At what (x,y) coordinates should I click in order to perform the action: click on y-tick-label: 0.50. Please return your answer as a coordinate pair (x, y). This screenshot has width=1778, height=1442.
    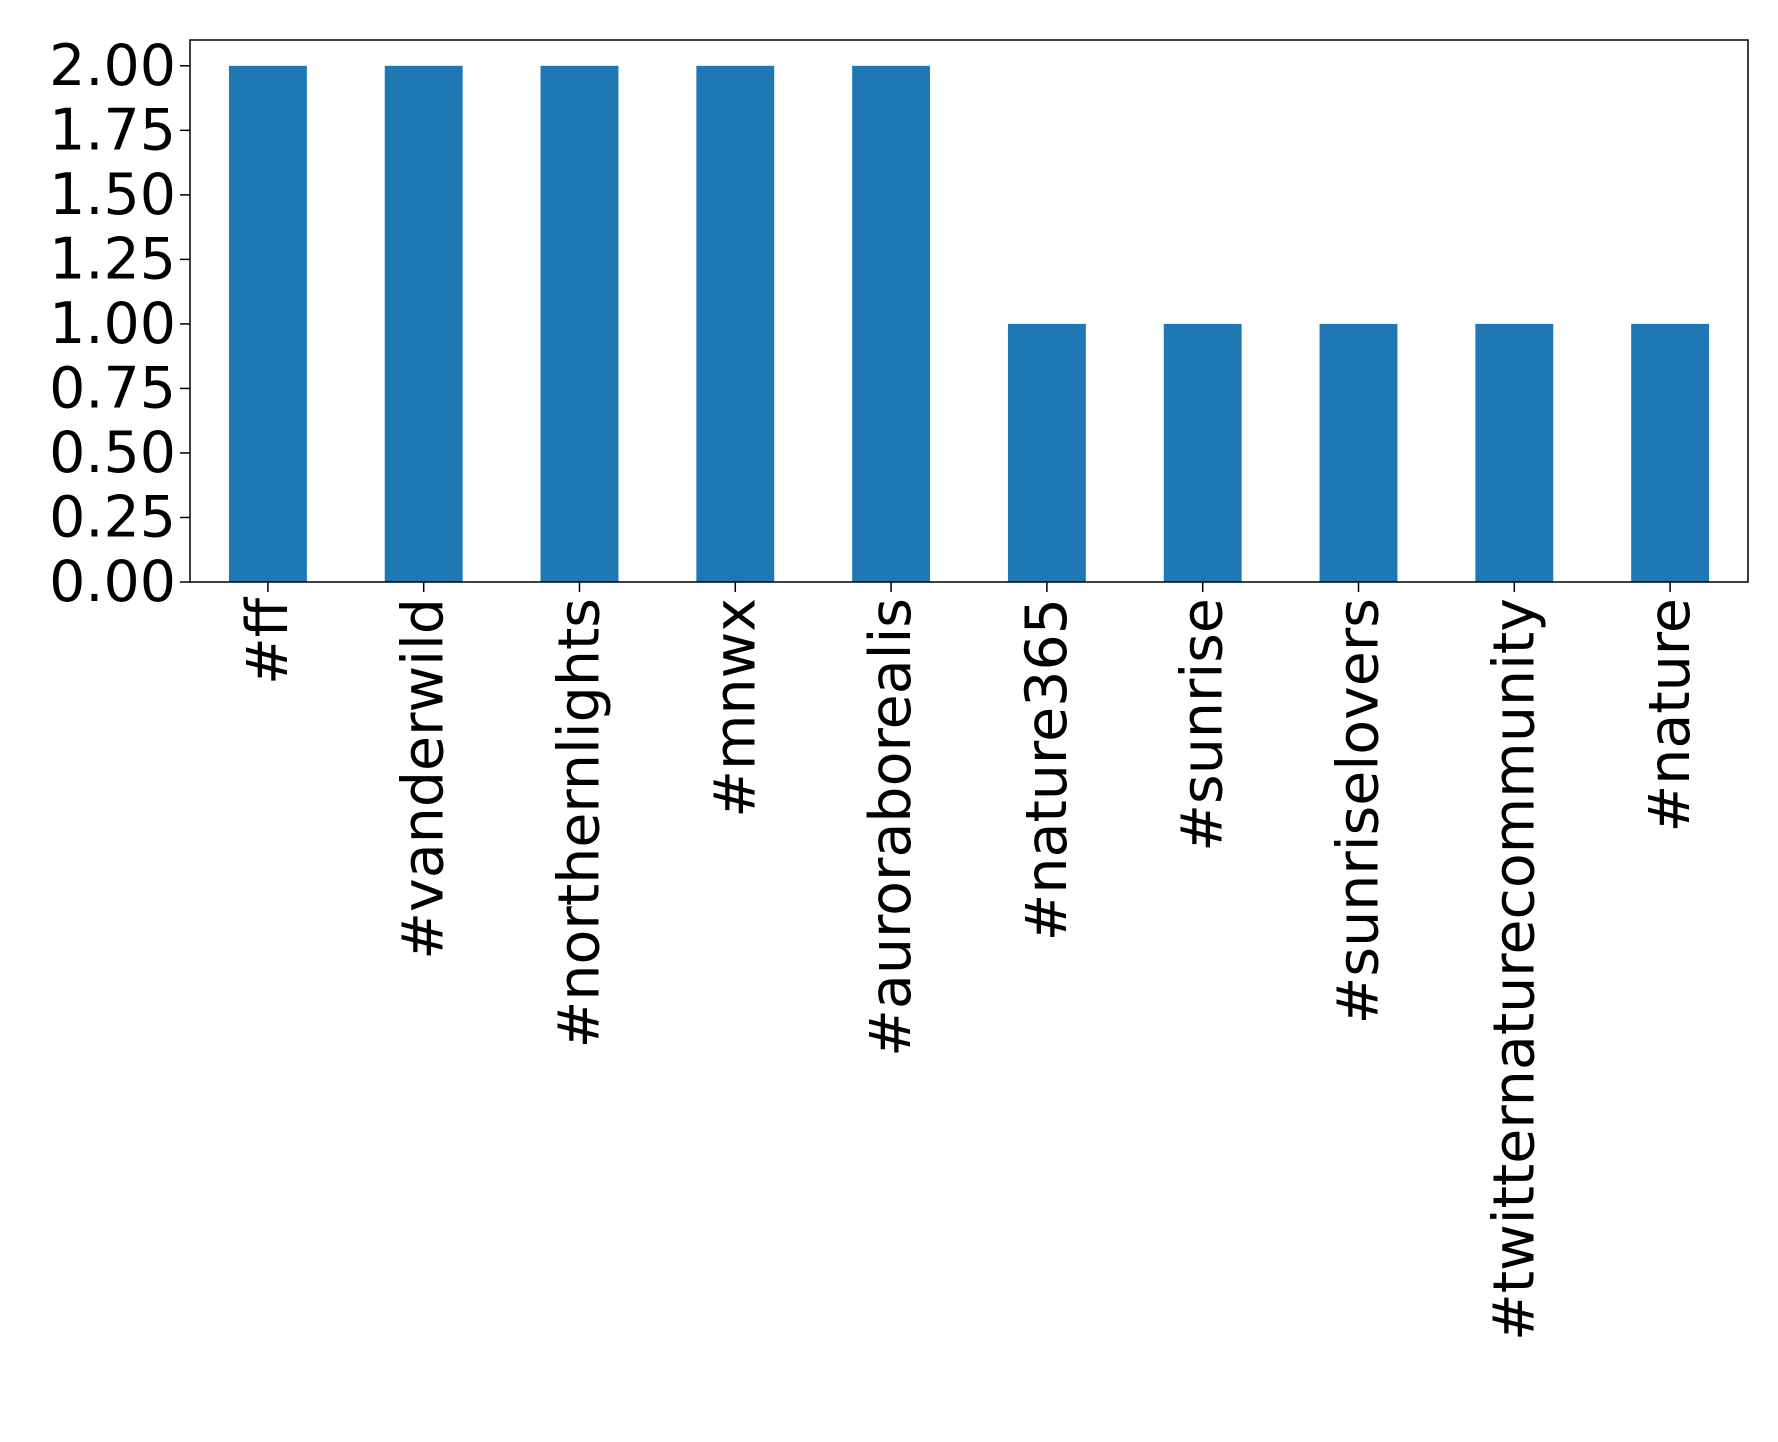
    Looking at the image, I should click on (112, 453).